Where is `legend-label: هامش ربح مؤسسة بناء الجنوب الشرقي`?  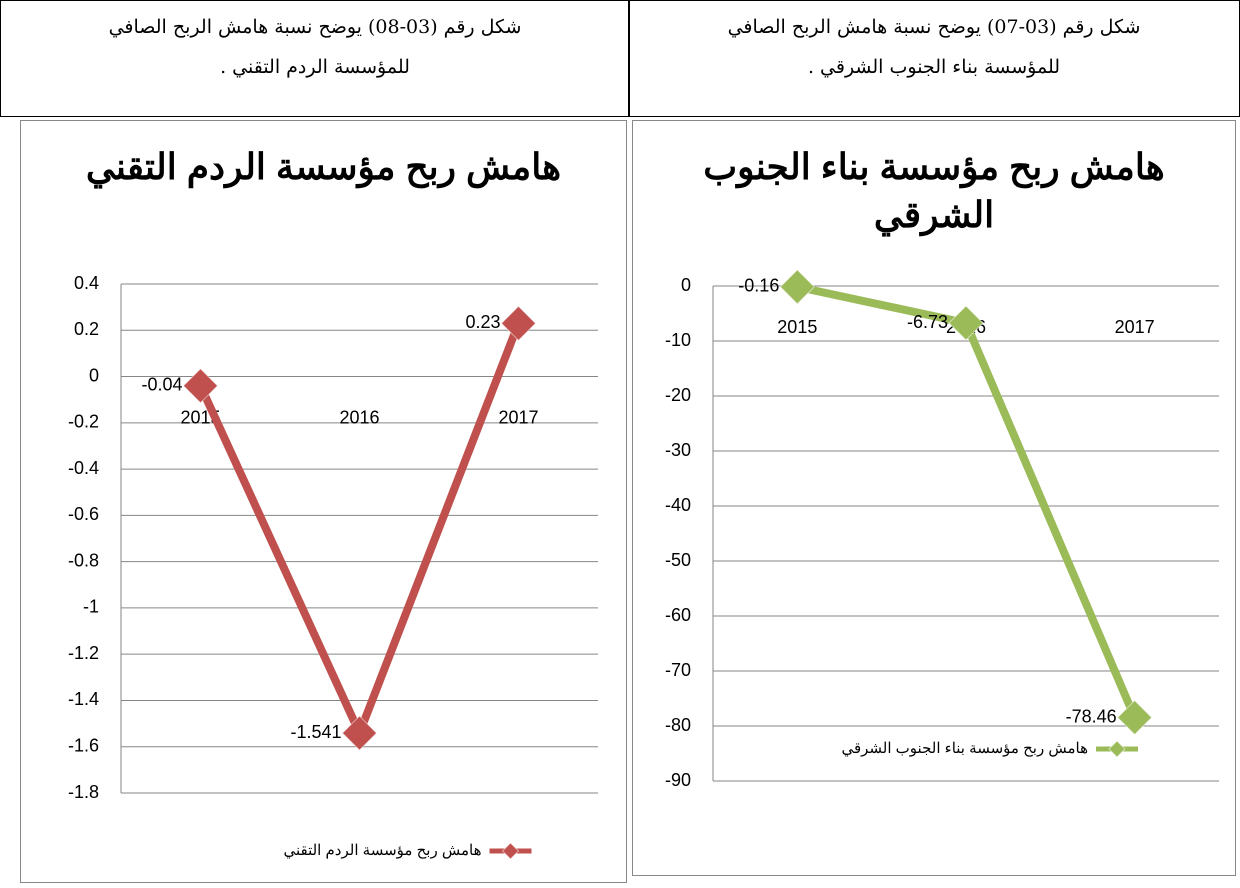
legend-label: هامش ربح مؤسسة بناء الجنوب الشرقي is located at coordinates (964, 748).